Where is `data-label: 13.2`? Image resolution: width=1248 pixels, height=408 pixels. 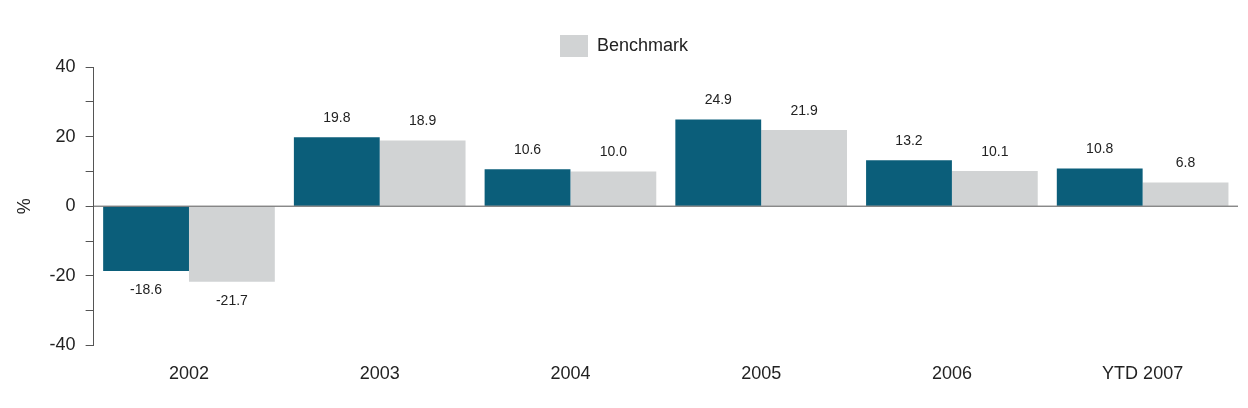
data-label: 13.2 is located at coordinates (909, 140).